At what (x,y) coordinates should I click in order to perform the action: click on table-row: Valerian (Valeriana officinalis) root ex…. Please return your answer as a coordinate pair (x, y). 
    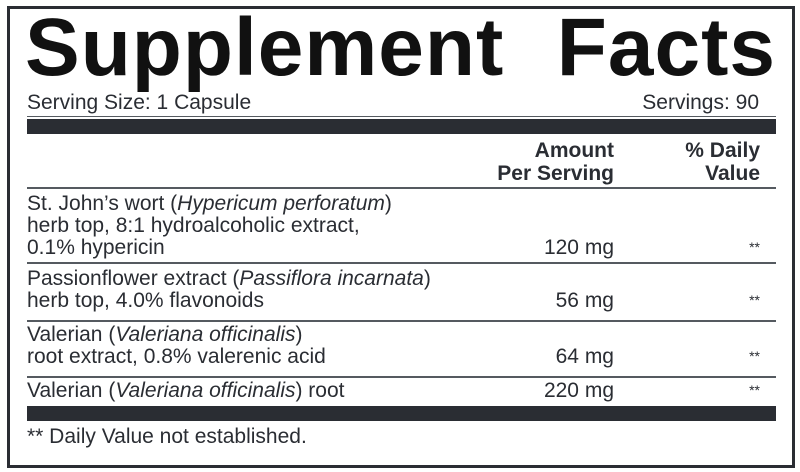
    Looking at the image, I should click on (176, 346).